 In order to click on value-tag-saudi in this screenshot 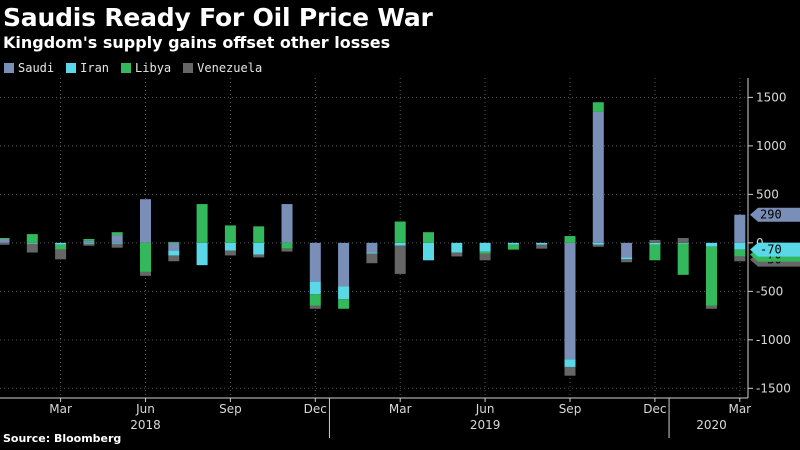, I will do `click(775, 214)`.